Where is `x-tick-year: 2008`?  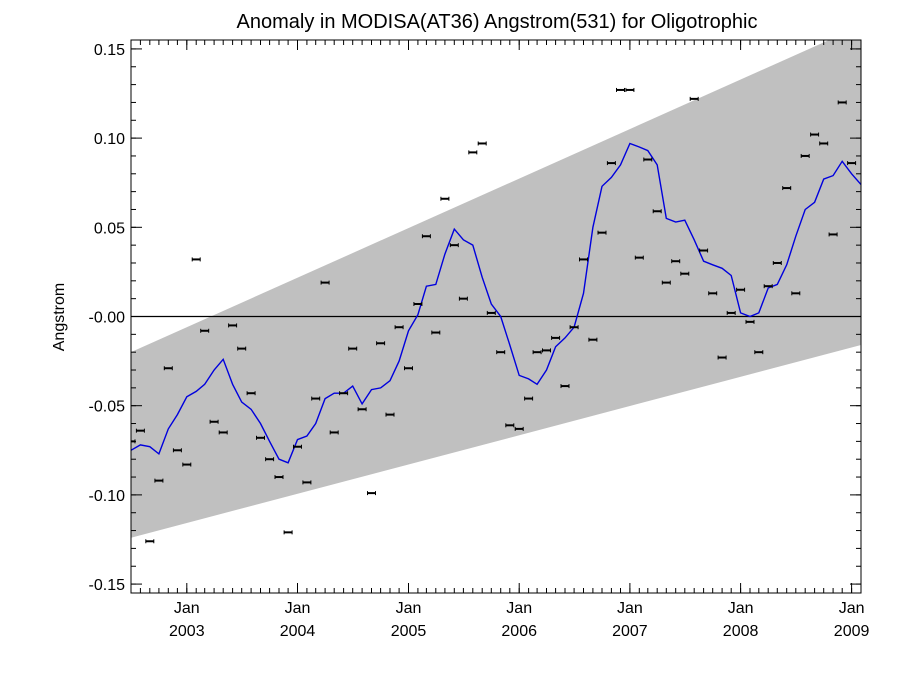 x-tick-year: 2008 is located at coordinates (741, 631).